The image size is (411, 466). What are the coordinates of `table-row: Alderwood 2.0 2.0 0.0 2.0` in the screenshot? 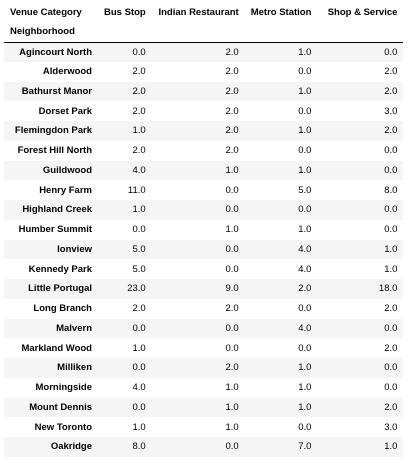 It's located at (204, 71).